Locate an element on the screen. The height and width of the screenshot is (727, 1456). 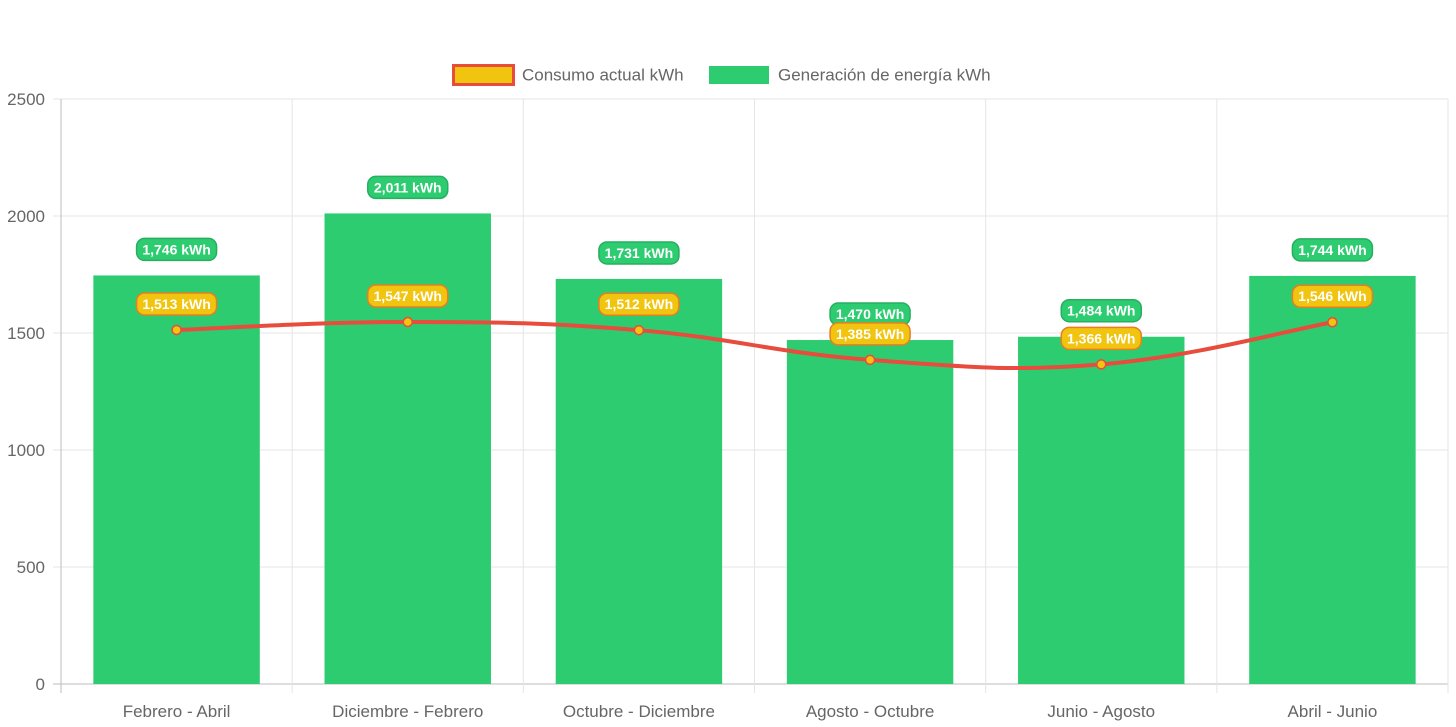
line-value-label: 1,546 kWh is located at coordinates (1332, 296).